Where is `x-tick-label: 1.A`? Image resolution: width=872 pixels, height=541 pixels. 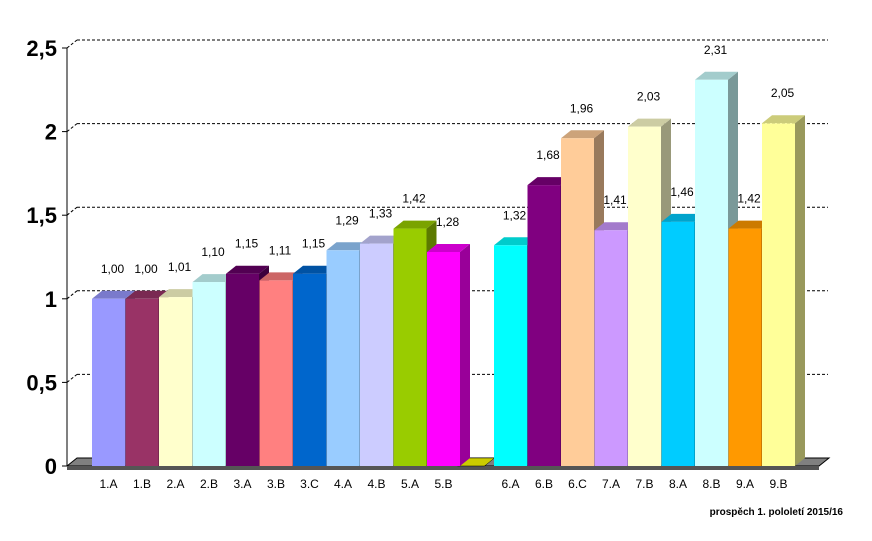
x-tick-label: 1.A is located at coordinates (108, 484).